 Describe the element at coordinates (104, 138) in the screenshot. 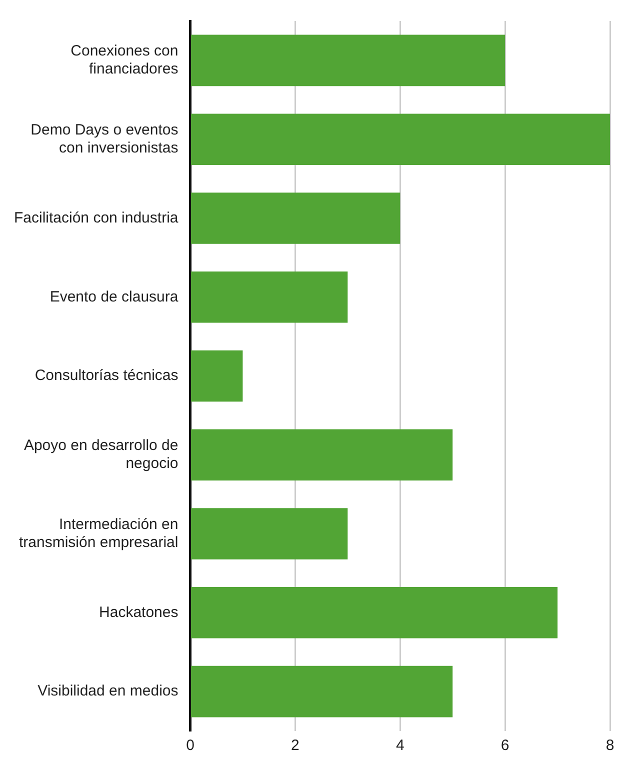

I see `y-tick-label: Demo Days o eventos con inversionistas` at that location.